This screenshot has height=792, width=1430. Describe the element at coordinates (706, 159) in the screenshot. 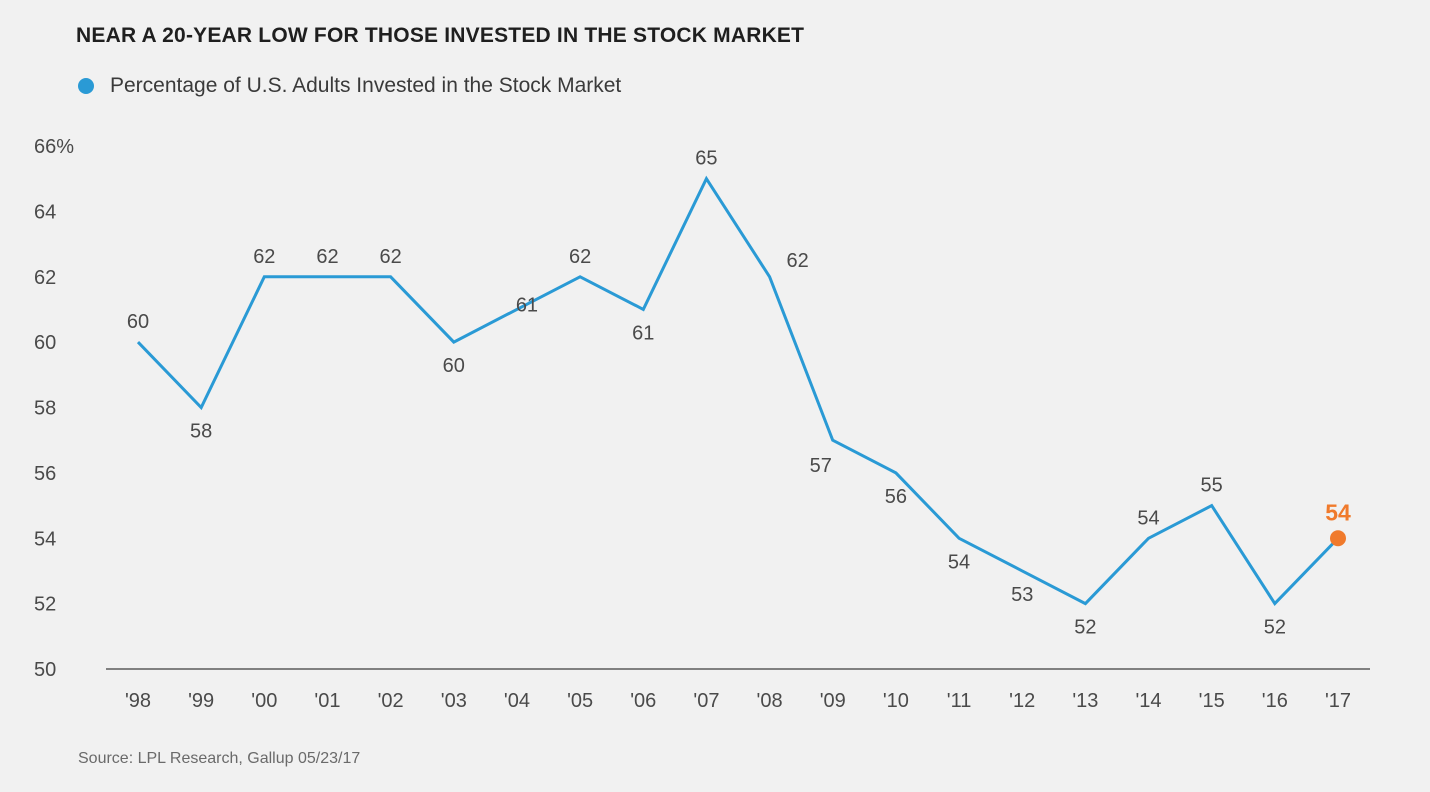

I see `data-label: 65` at that location.